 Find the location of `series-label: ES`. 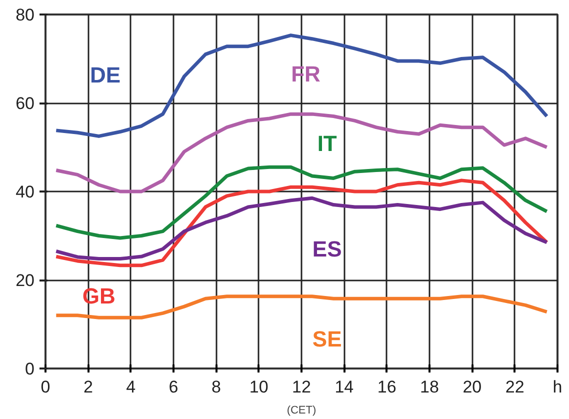

series-label: ES is located at coordinates (327, 249).